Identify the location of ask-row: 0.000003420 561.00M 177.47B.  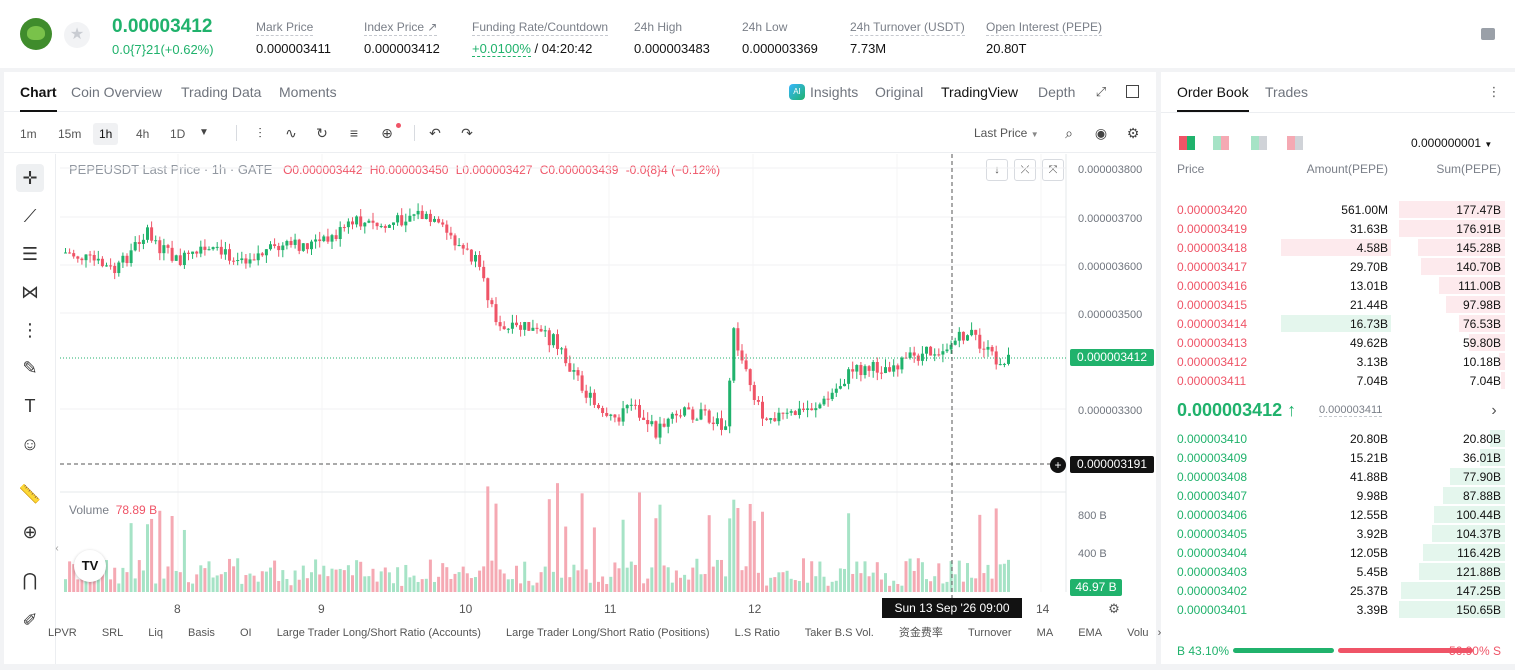
(1338, 209).